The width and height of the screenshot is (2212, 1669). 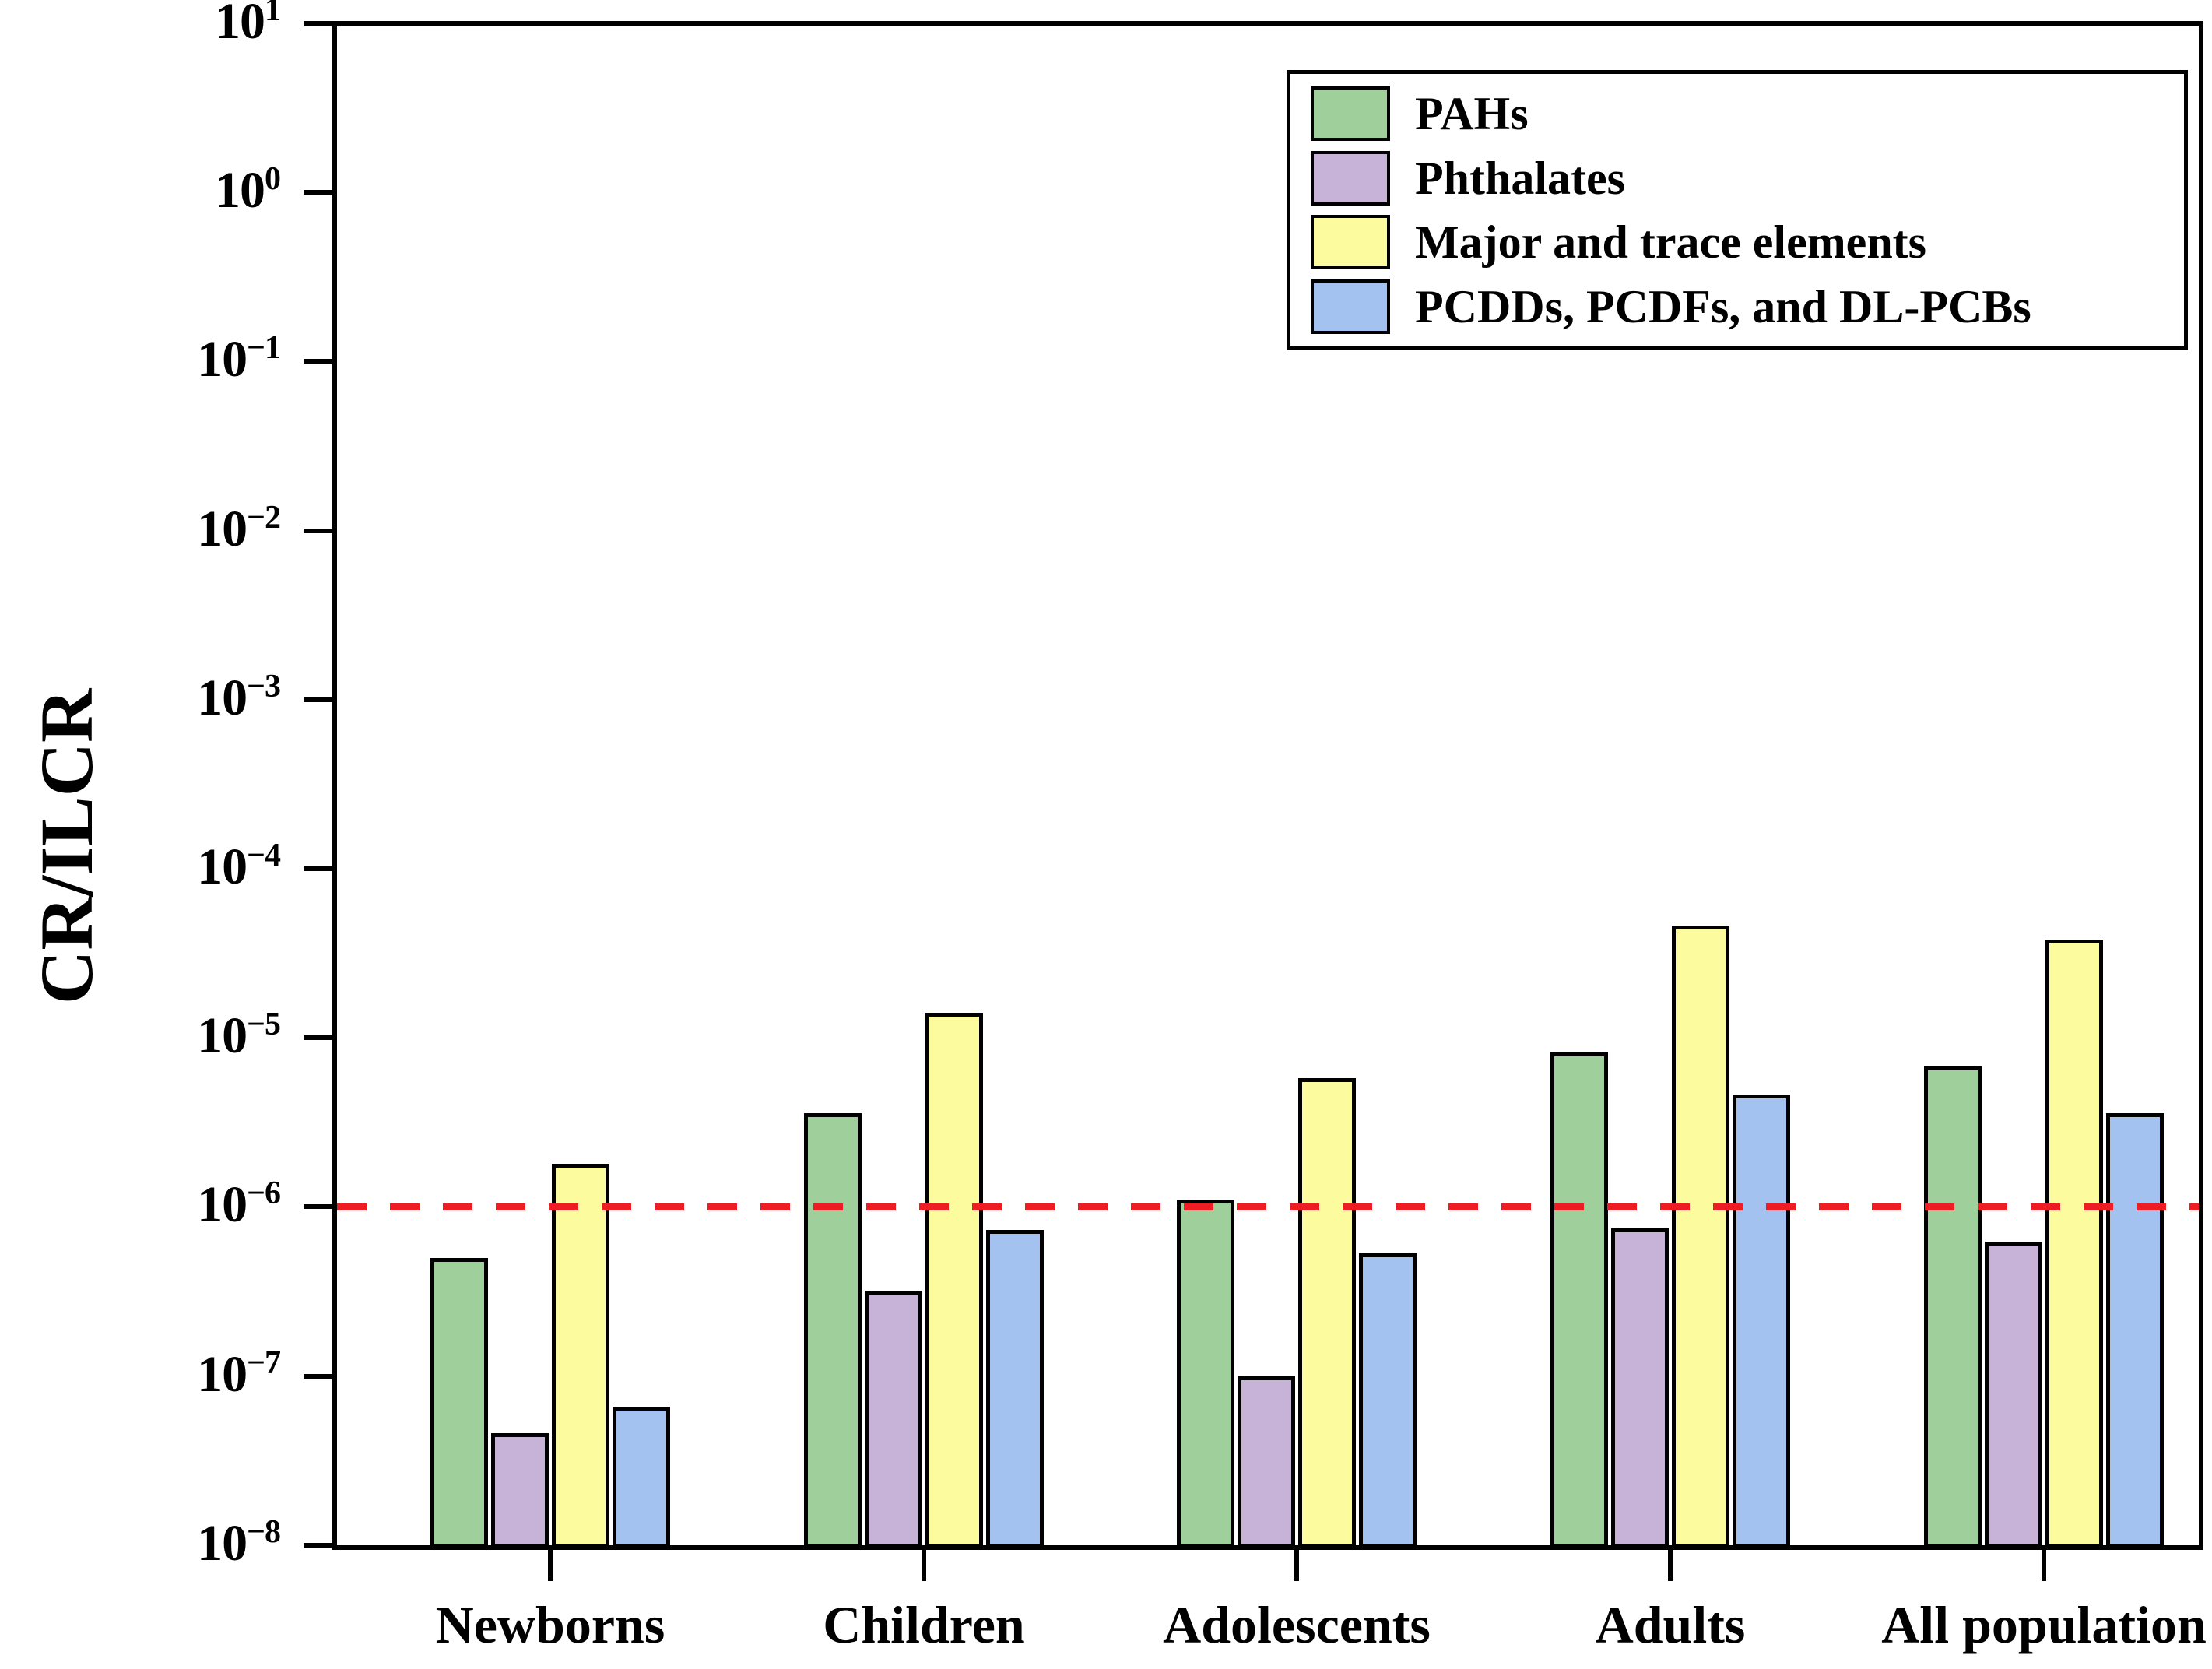 What do you see at coordinates (1579, 1300) in the screenshot?
I see `bar-pahs-adults` at bounding box center [1579, 1300].